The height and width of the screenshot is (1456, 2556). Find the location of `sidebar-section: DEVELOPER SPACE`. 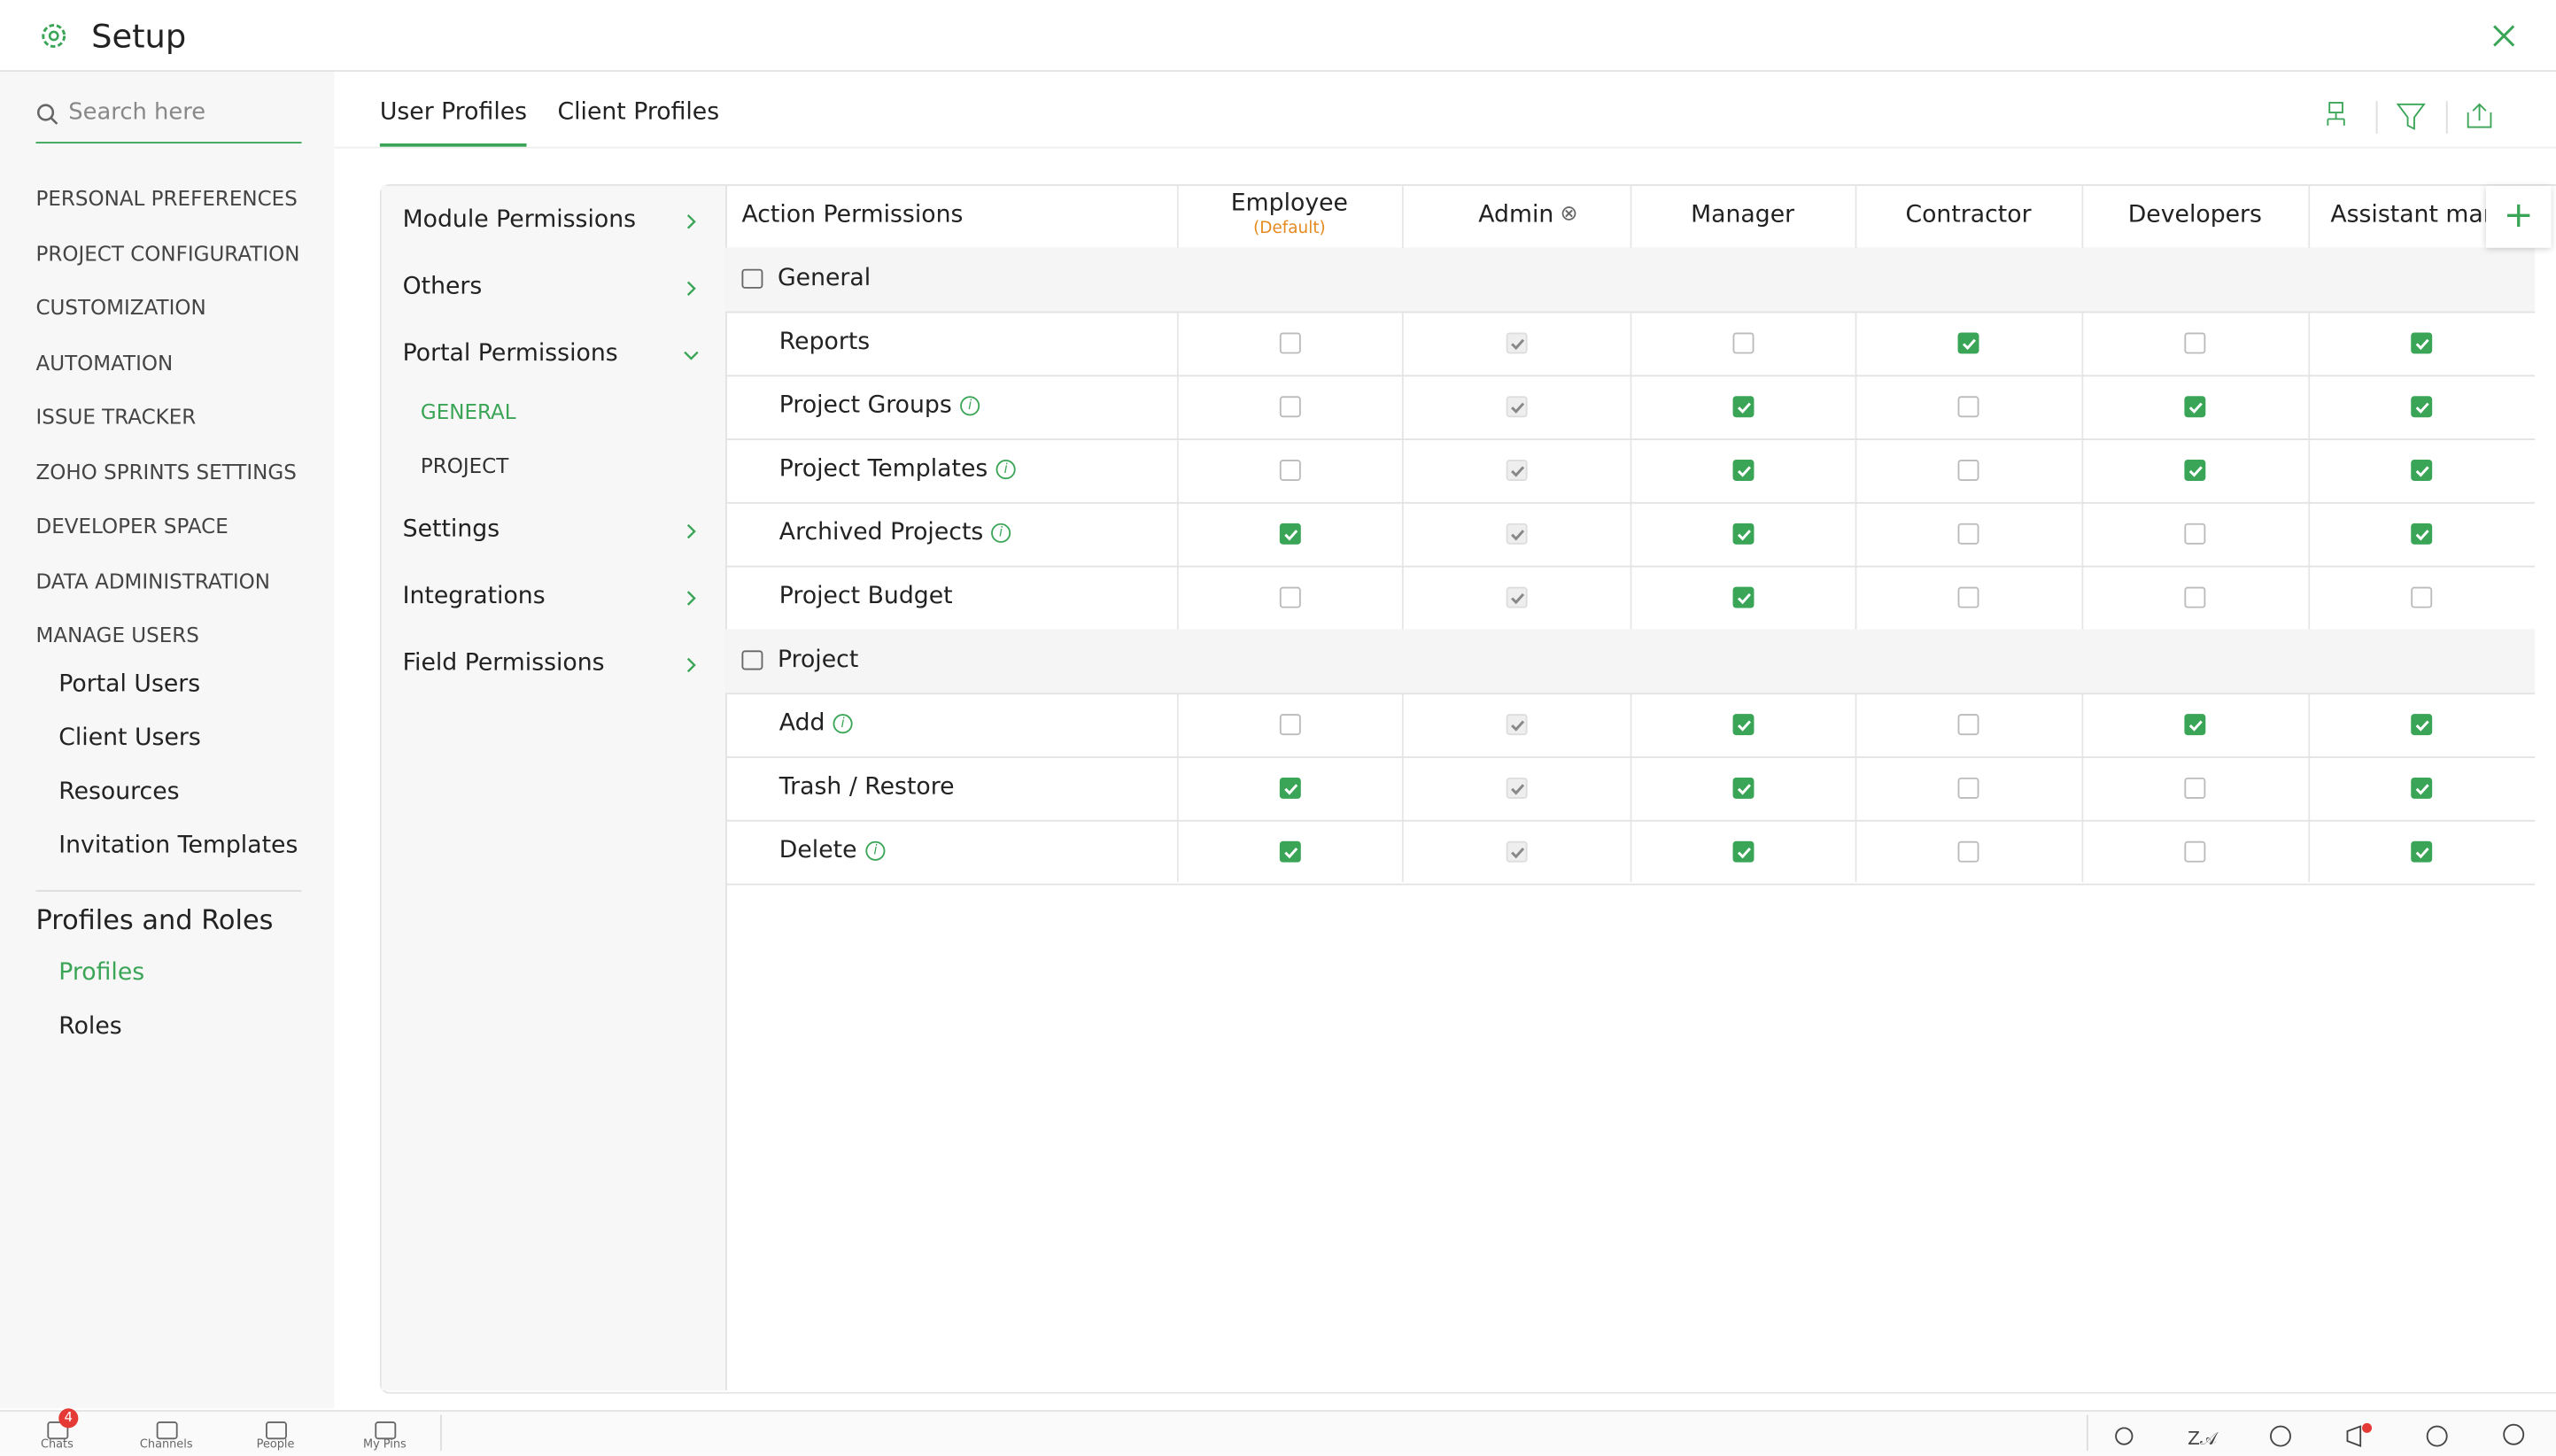

sidebar-section: DEVELOPER SPACE is located at coordinates (131, 526).